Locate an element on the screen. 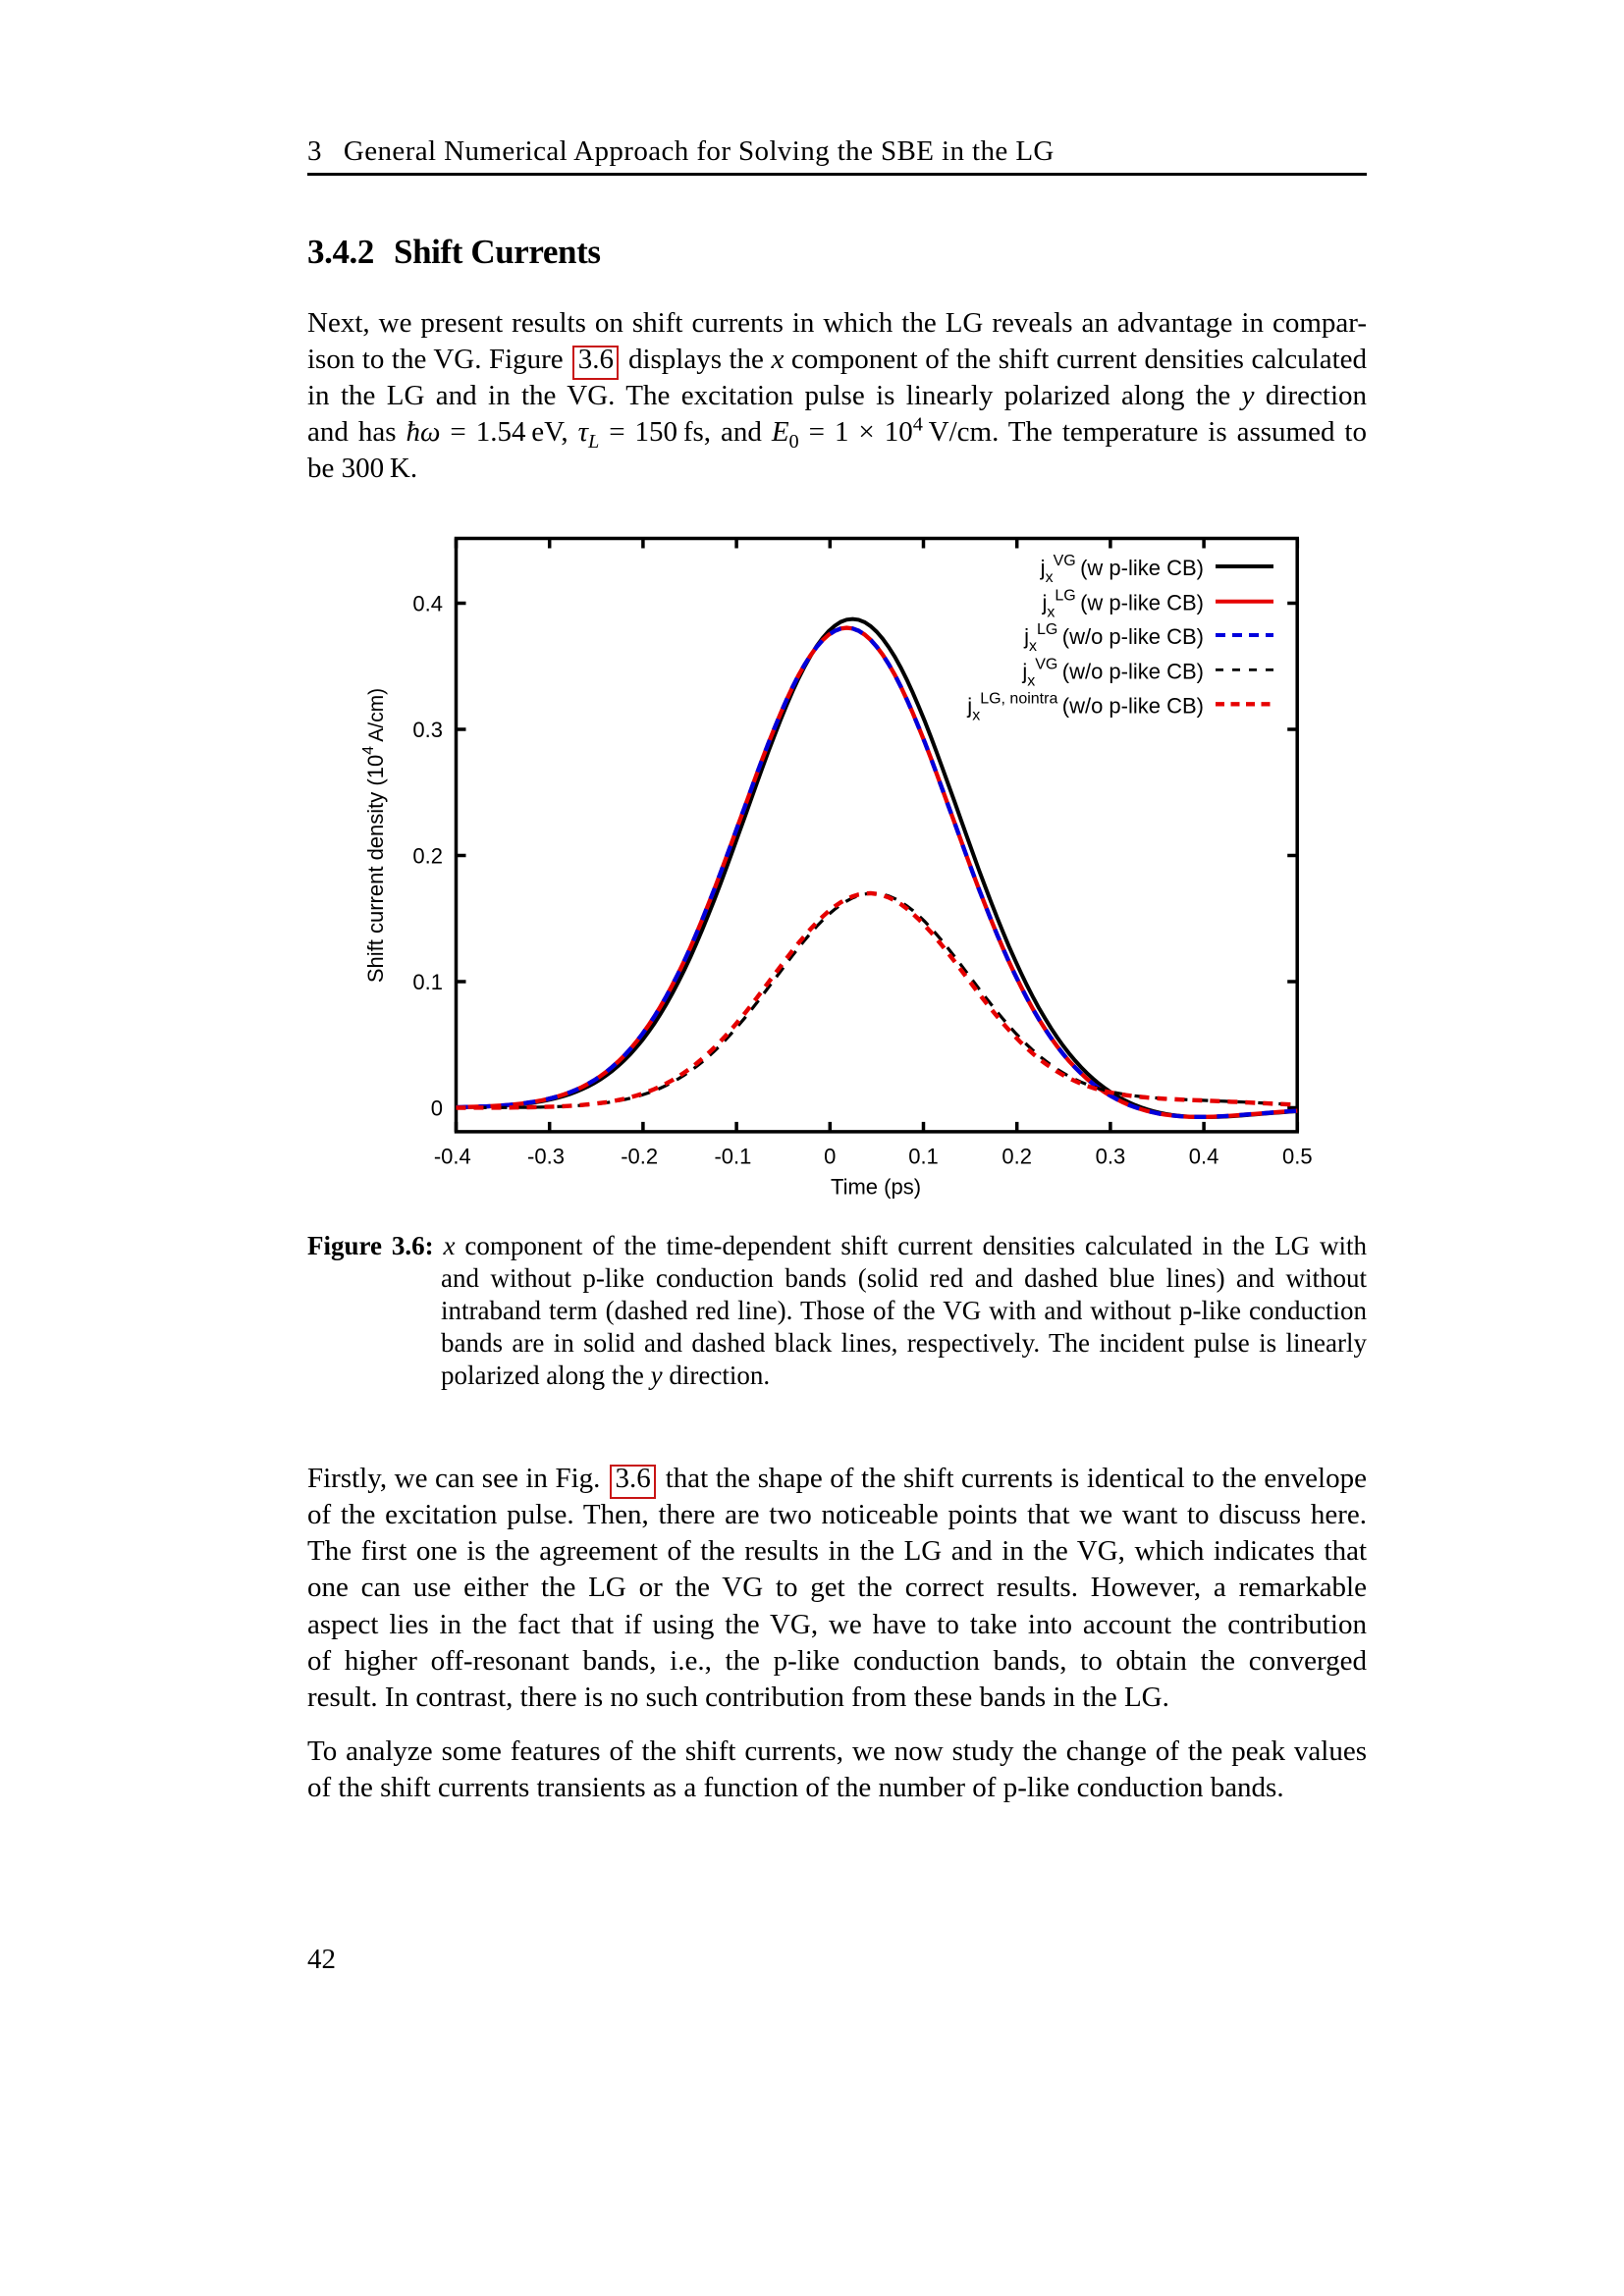  svg-text: jxVG (w p-like CB) is located at coordinates (1122, 569).